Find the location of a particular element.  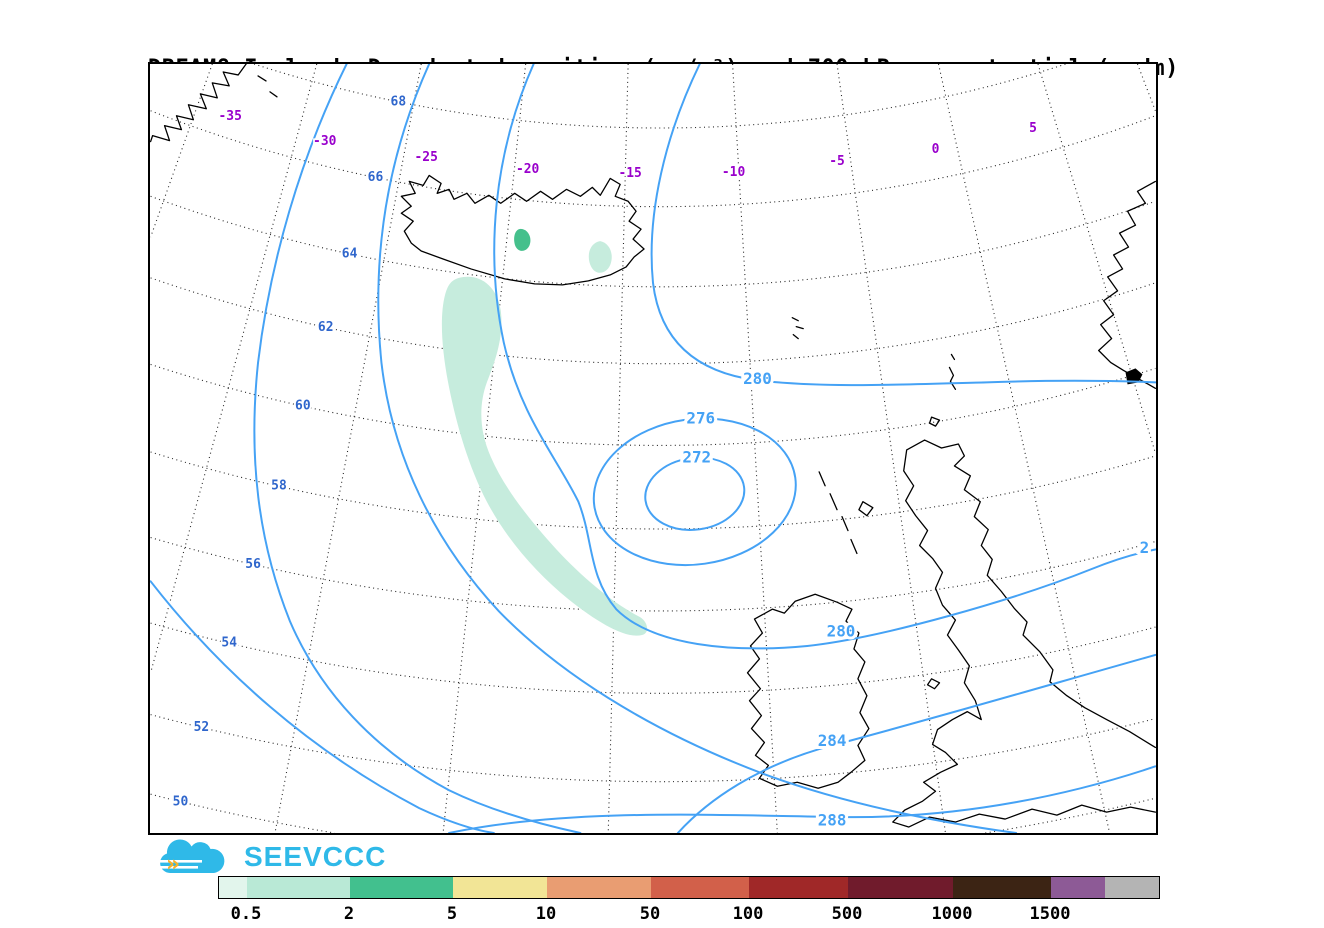

coastline-hebrides is located at coordinates (846, 513).